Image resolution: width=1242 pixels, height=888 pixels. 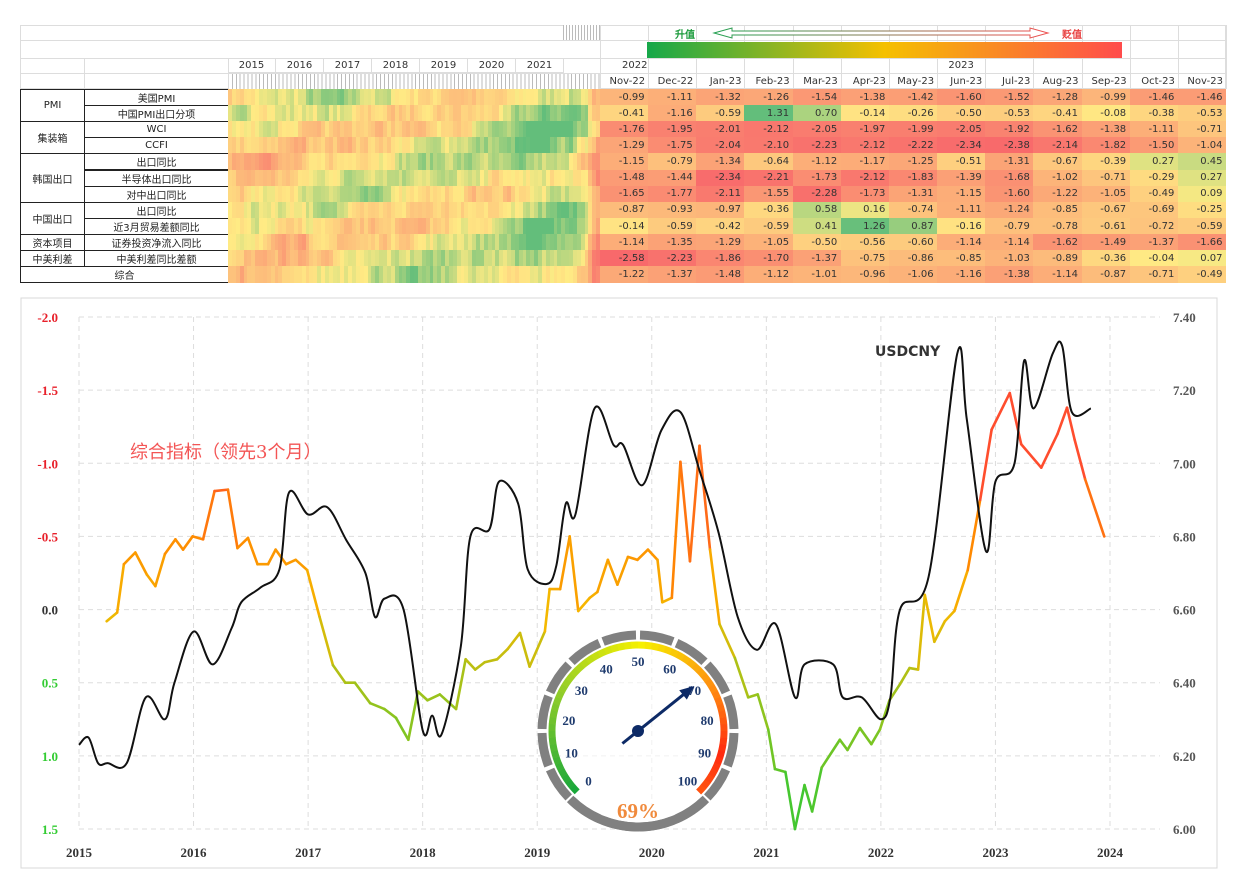 I want to click on value-cell: -0.16, so click(x=961, y=226).